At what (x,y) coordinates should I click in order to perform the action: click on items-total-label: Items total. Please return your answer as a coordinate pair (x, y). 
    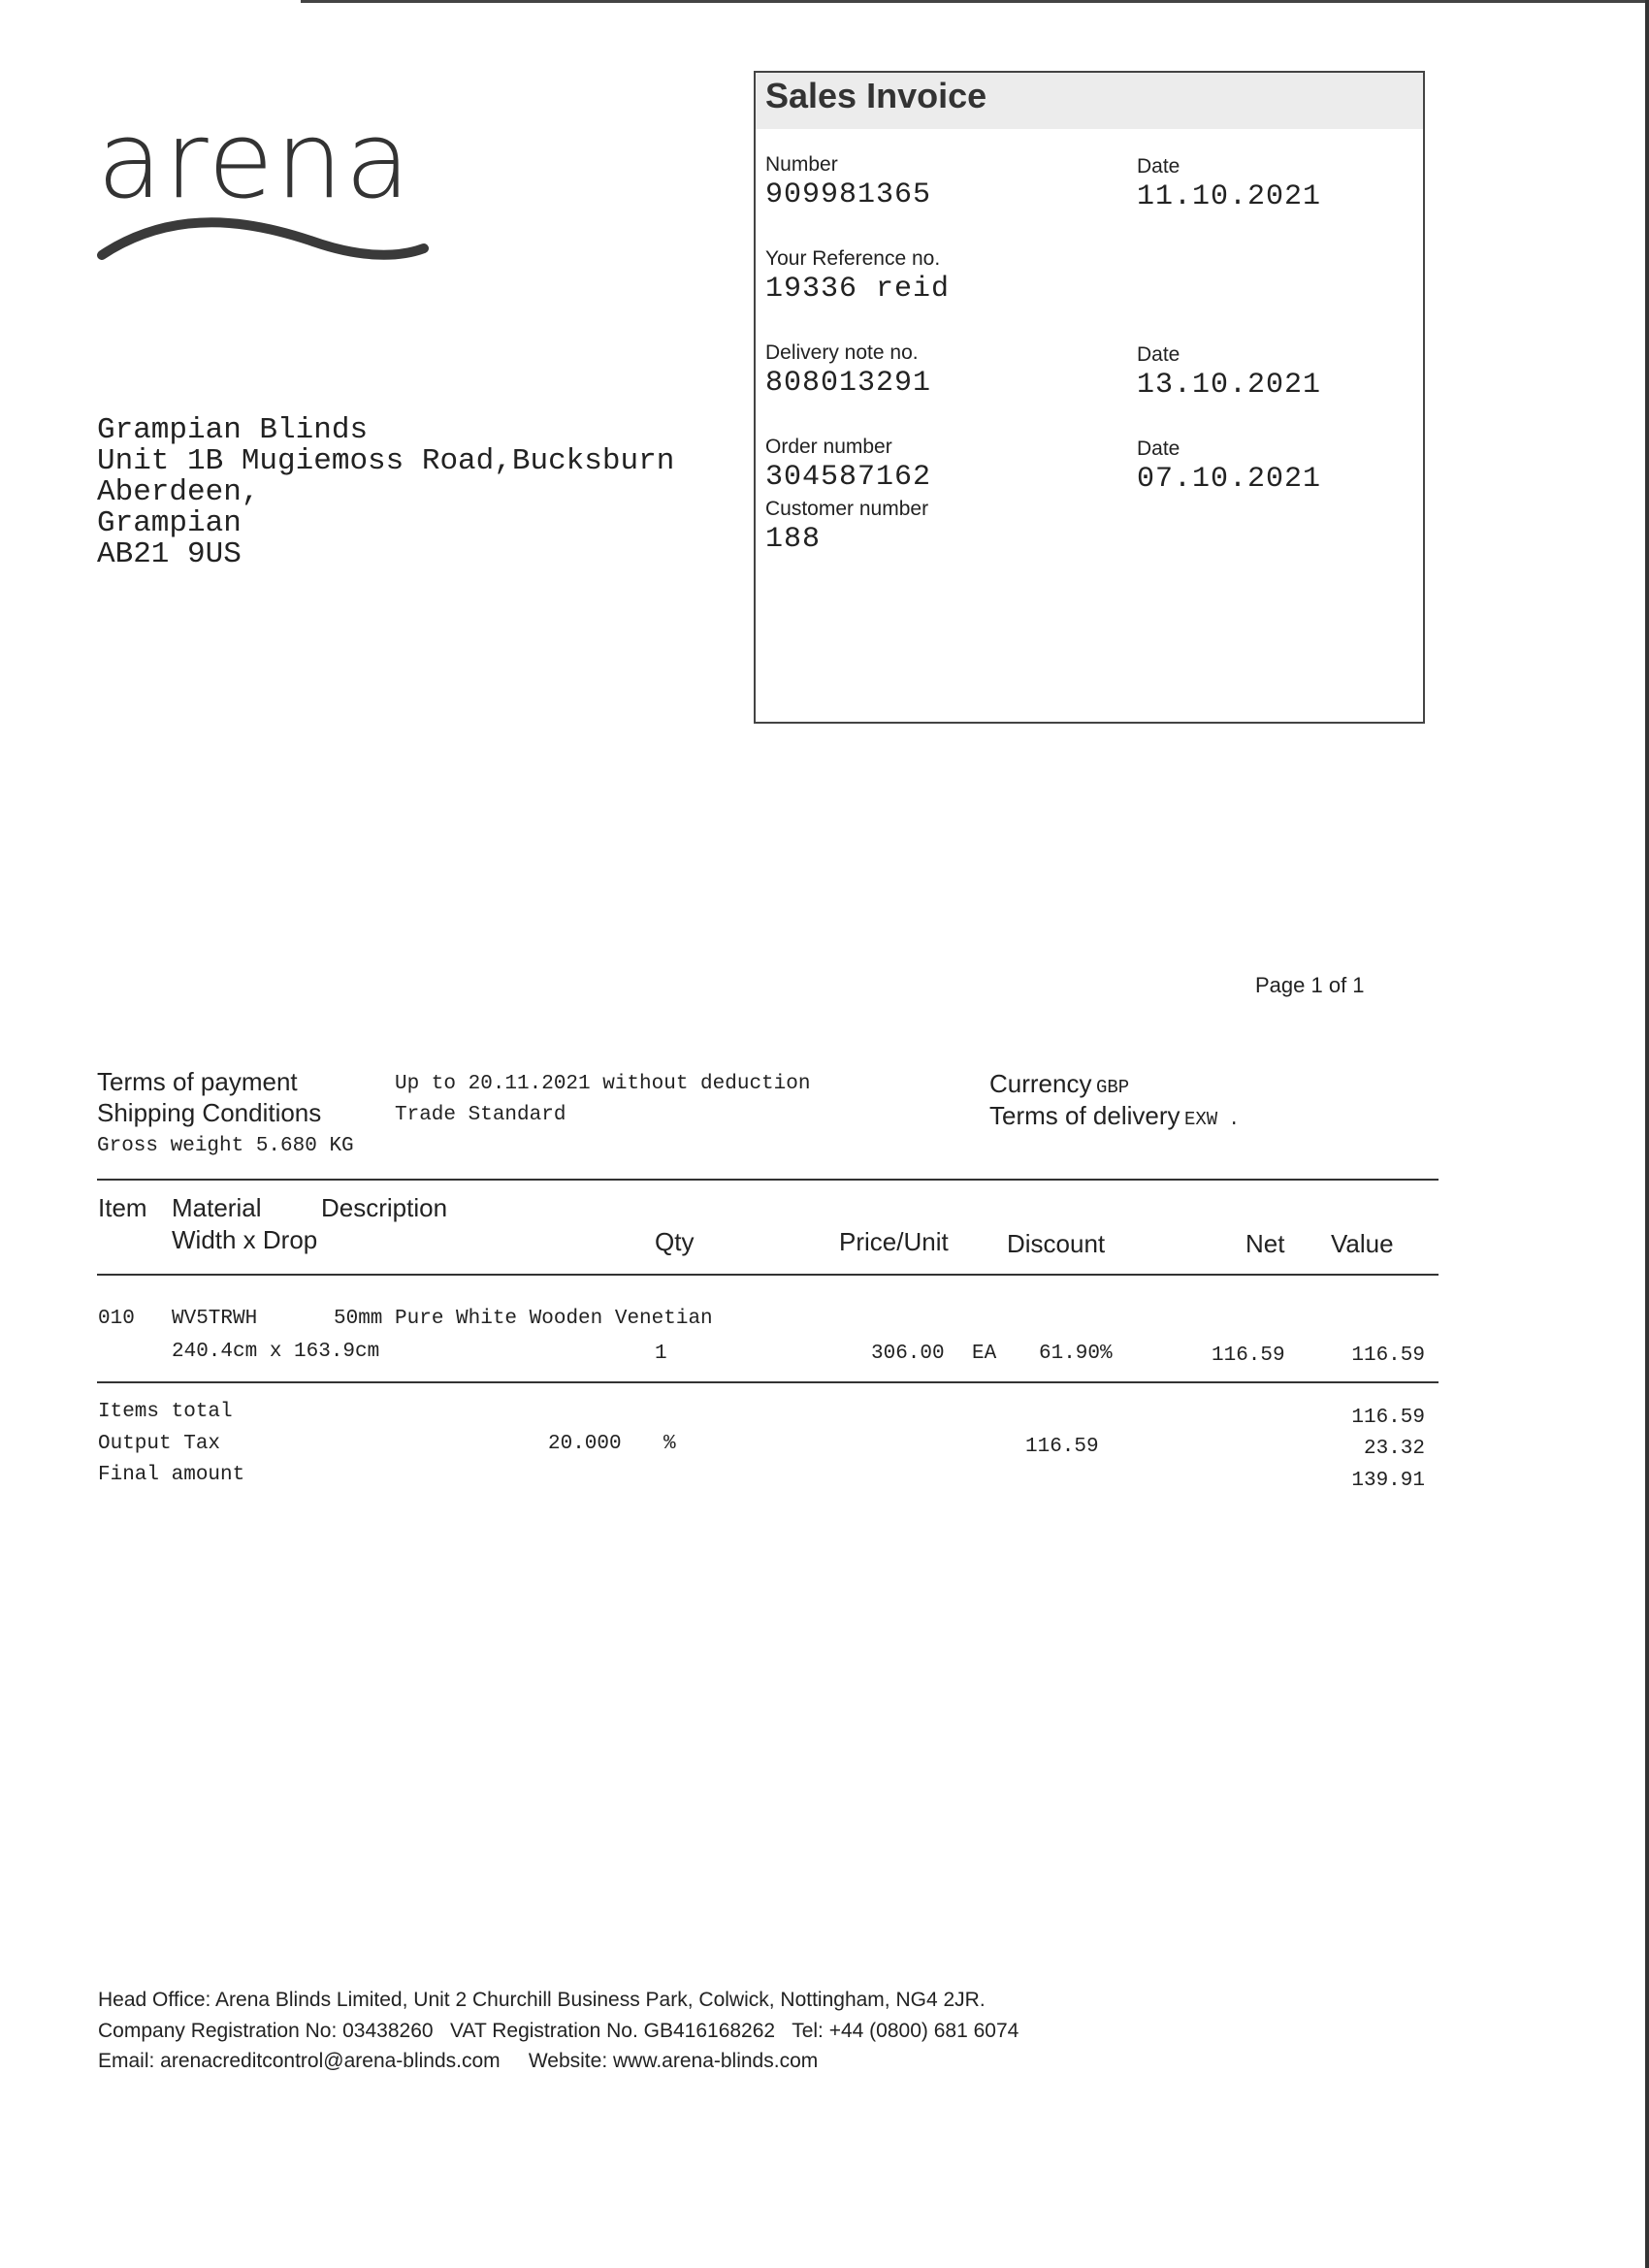
    Looking at the image, I should click on (165, 1412).